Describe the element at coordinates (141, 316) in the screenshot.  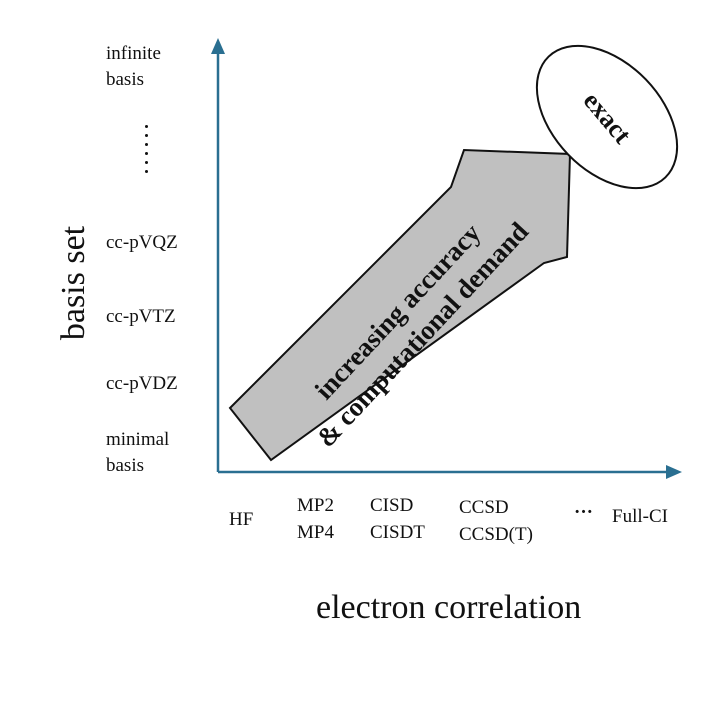
I see `y-tick-cc-pvtz: cc-pVTZ` at that location.